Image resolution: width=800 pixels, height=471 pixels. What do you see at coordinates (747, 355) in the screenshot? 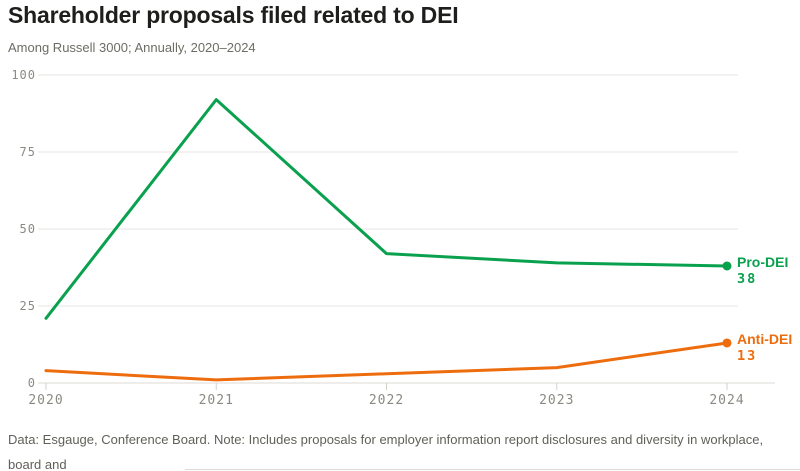
I see `series-end-value-anti-dei: 13` at bounding box center [747, 355].